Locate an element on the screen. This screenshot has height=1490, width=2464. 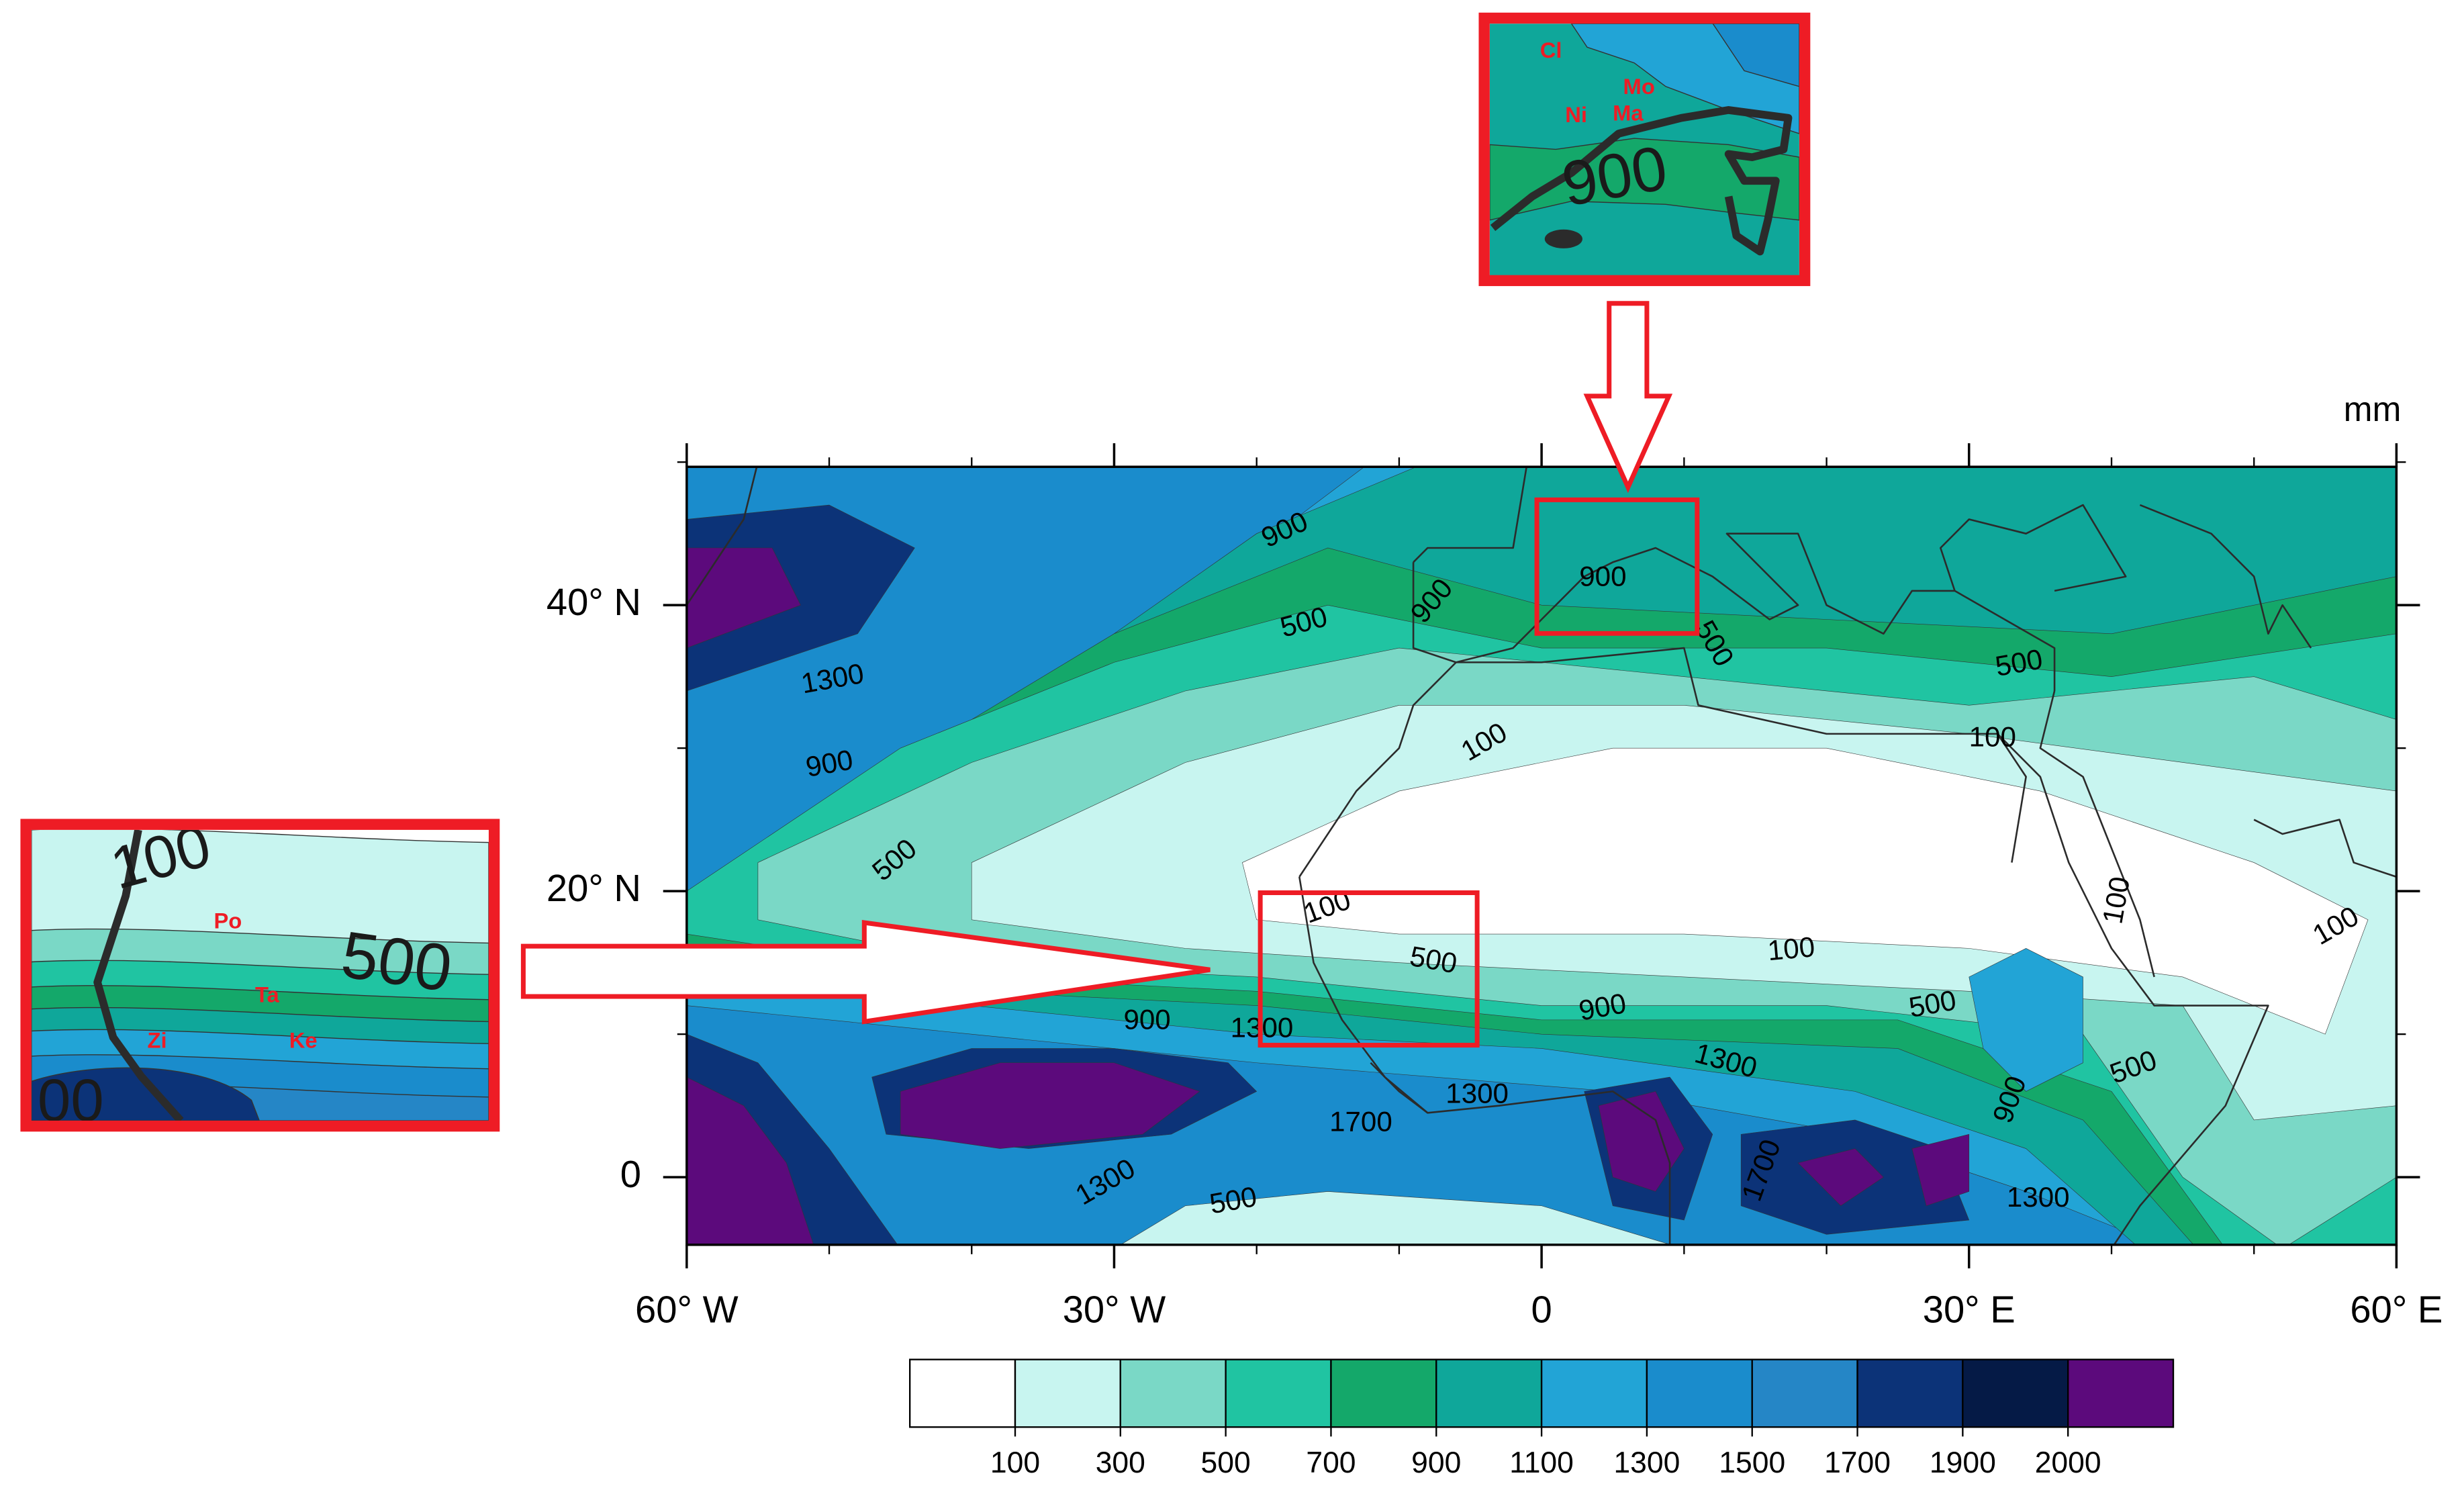
colorbar-label: 900 is located at coordinates (1436, 1462).